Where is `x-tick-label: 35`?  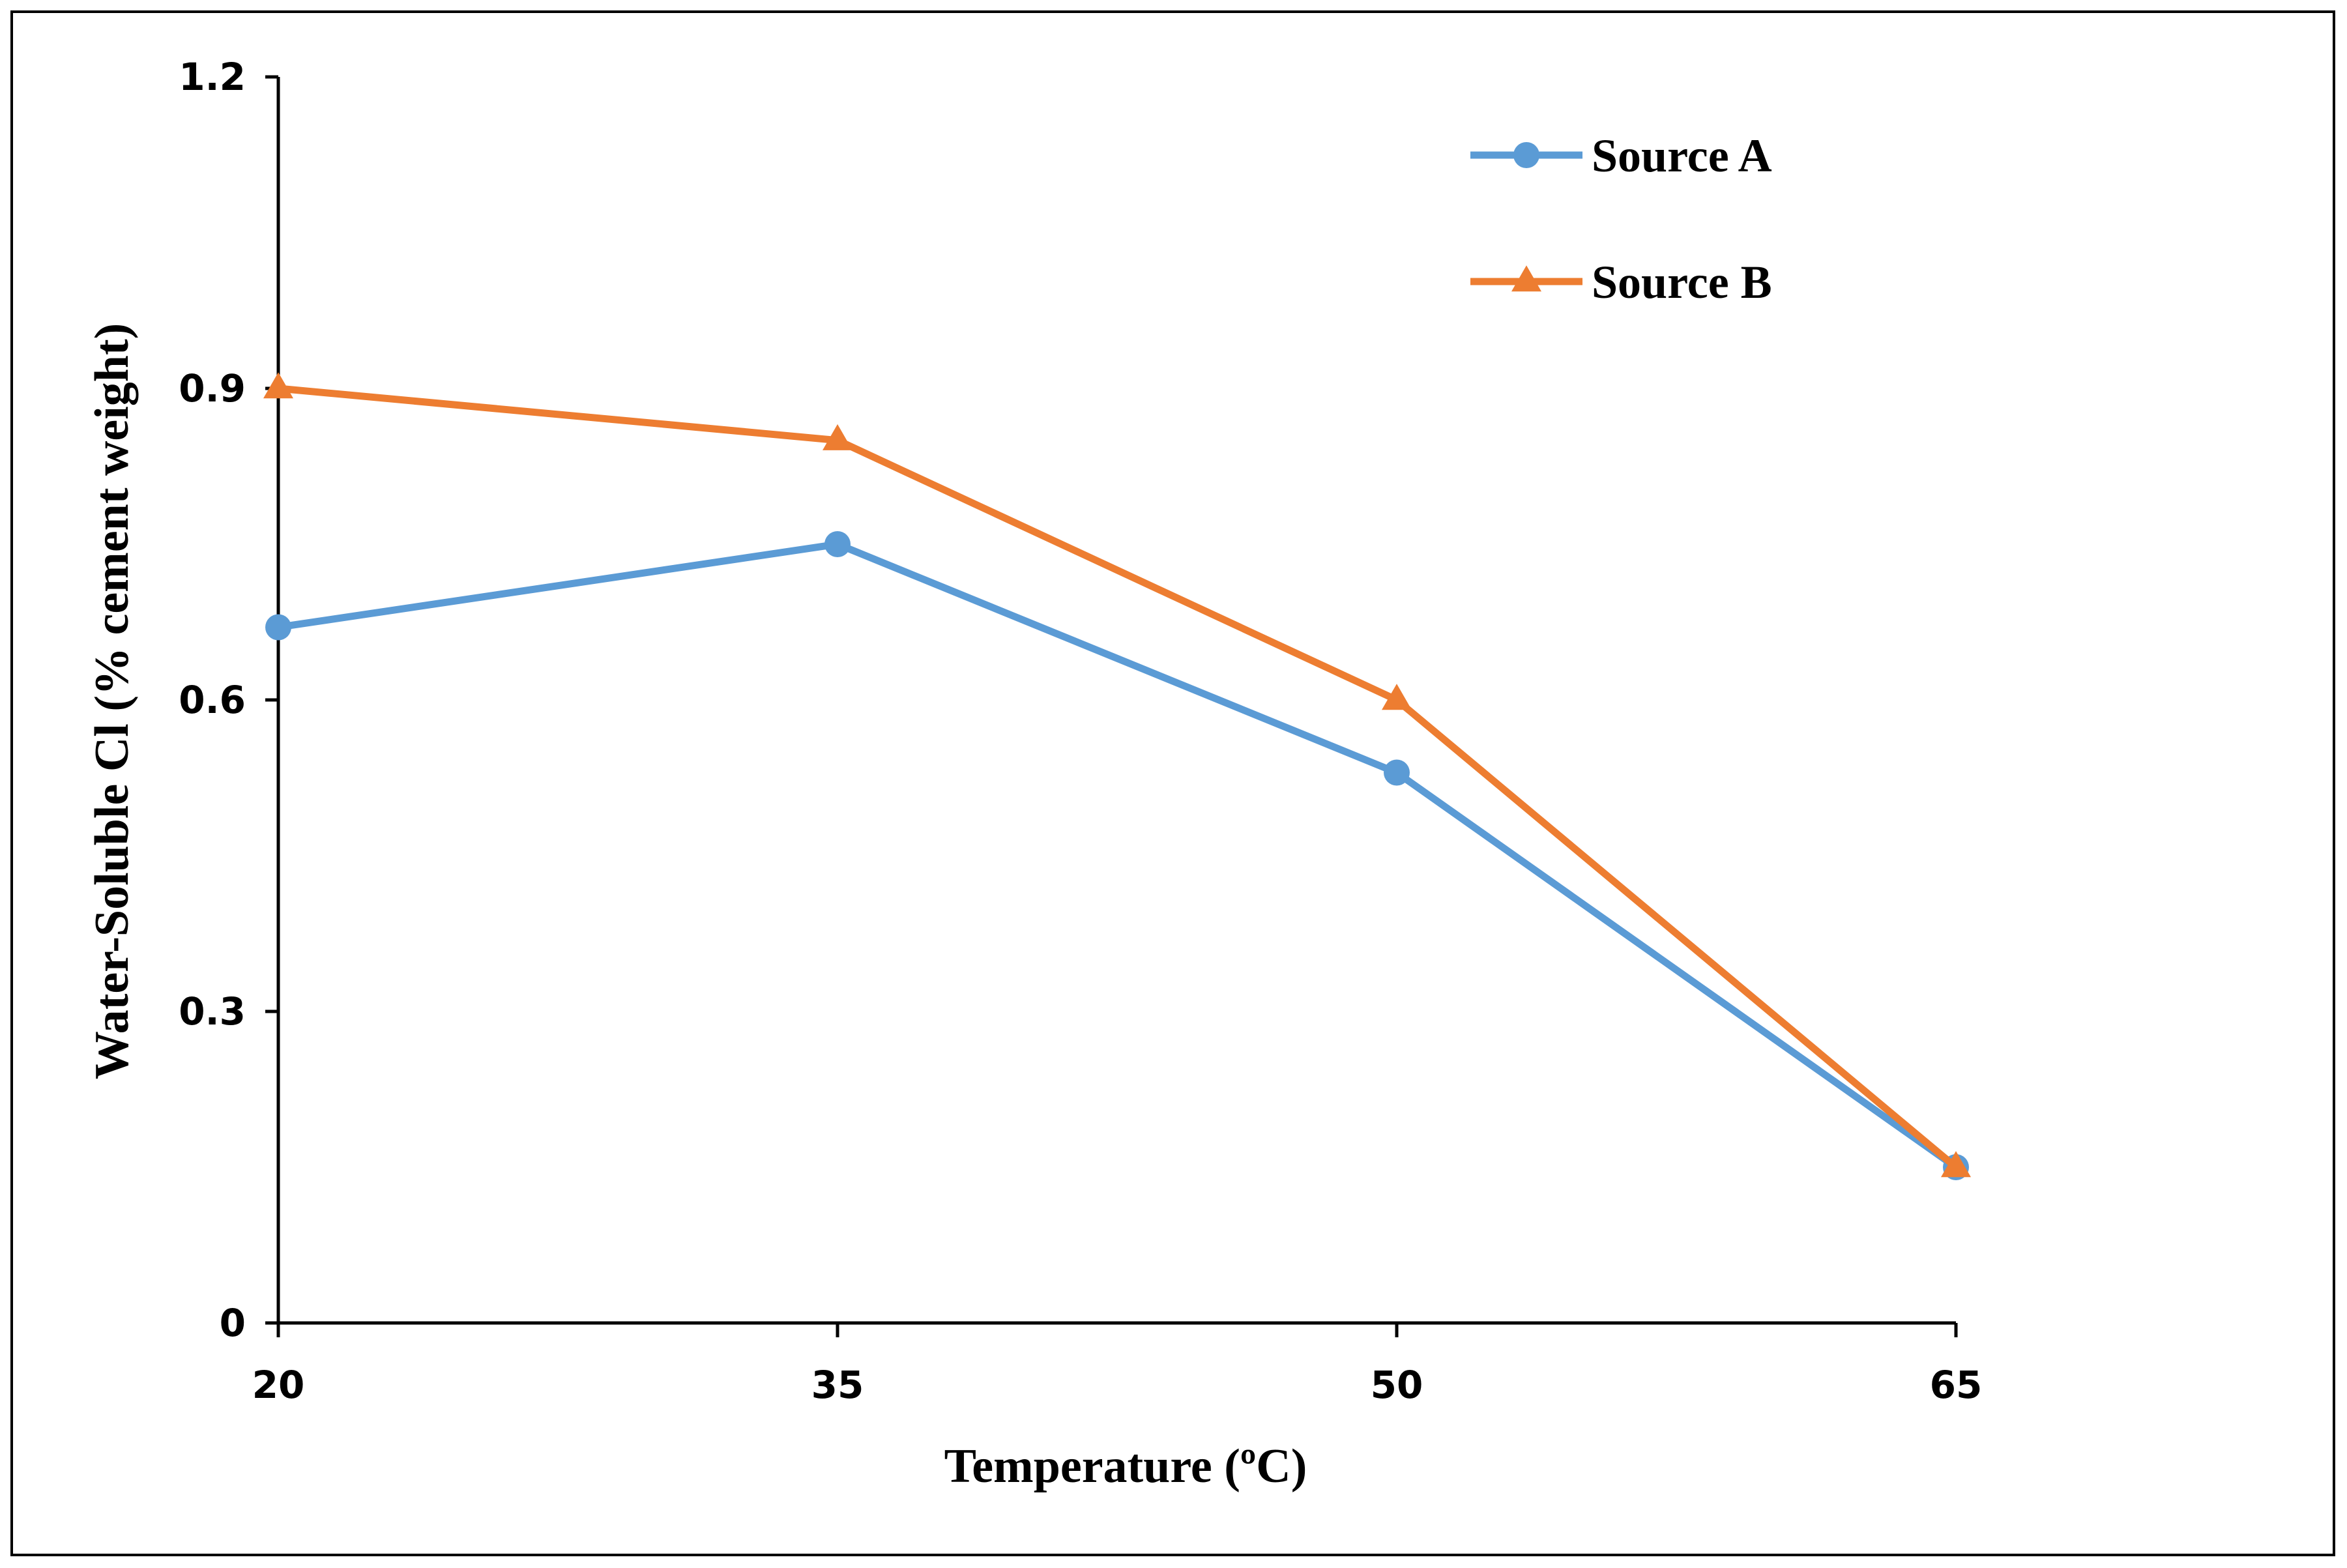
x-tick-label: 35 is located at coordinates (837, 1385).